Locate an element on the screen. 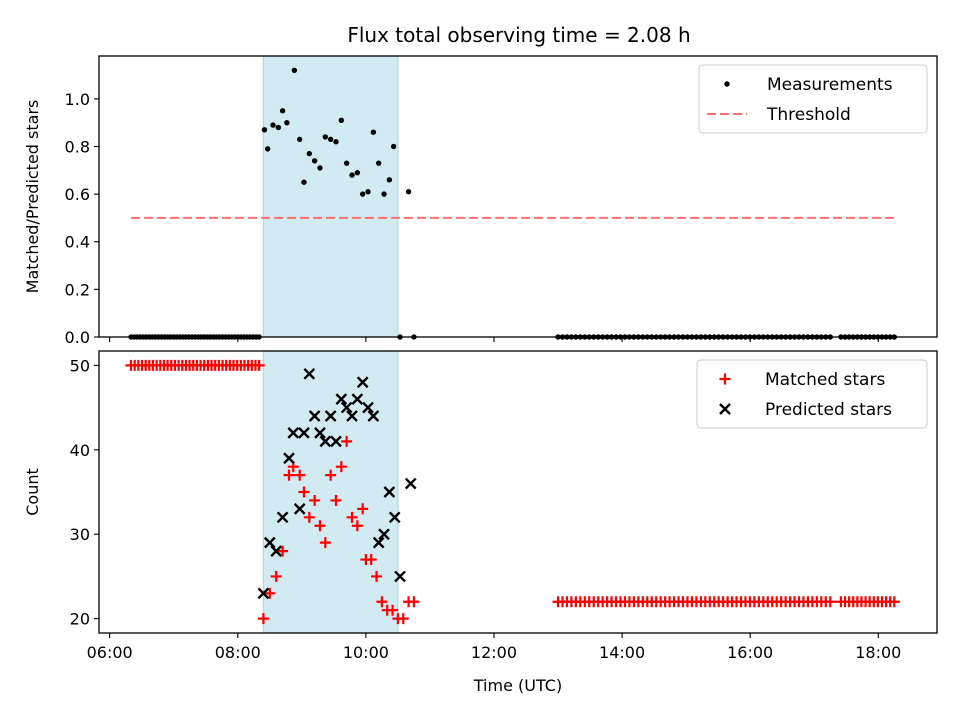 Image resolution: width=960 pixels, height=720 pixels. legend-label: Threshold is located at coordinates (808, 115).